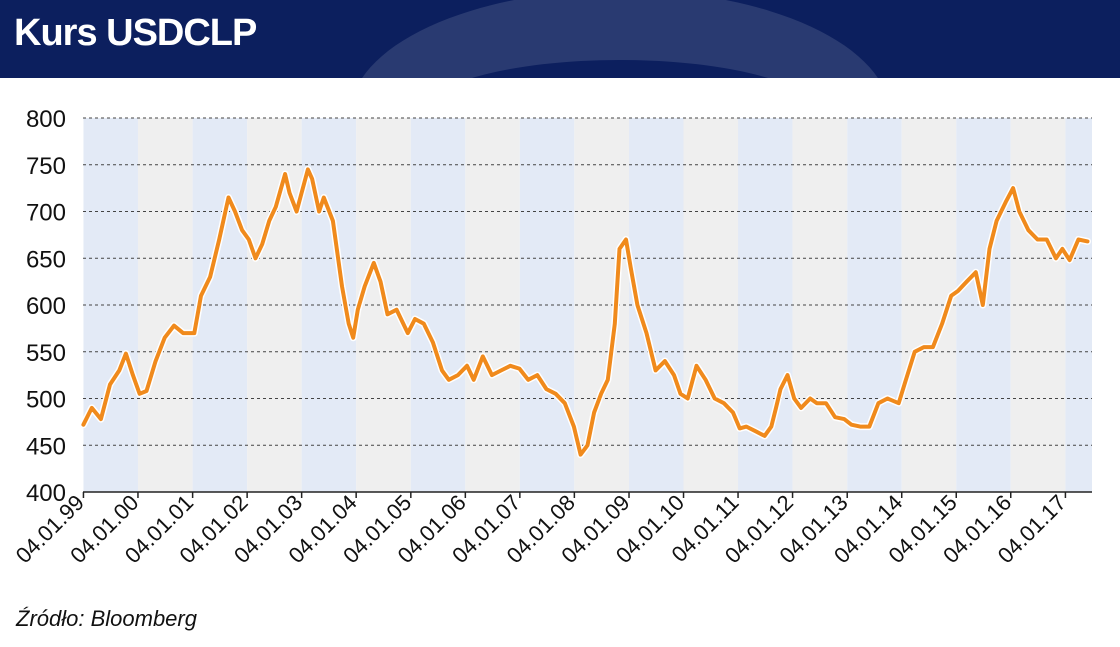  I want to click on y-tick-label: 400, so click(46, 493).